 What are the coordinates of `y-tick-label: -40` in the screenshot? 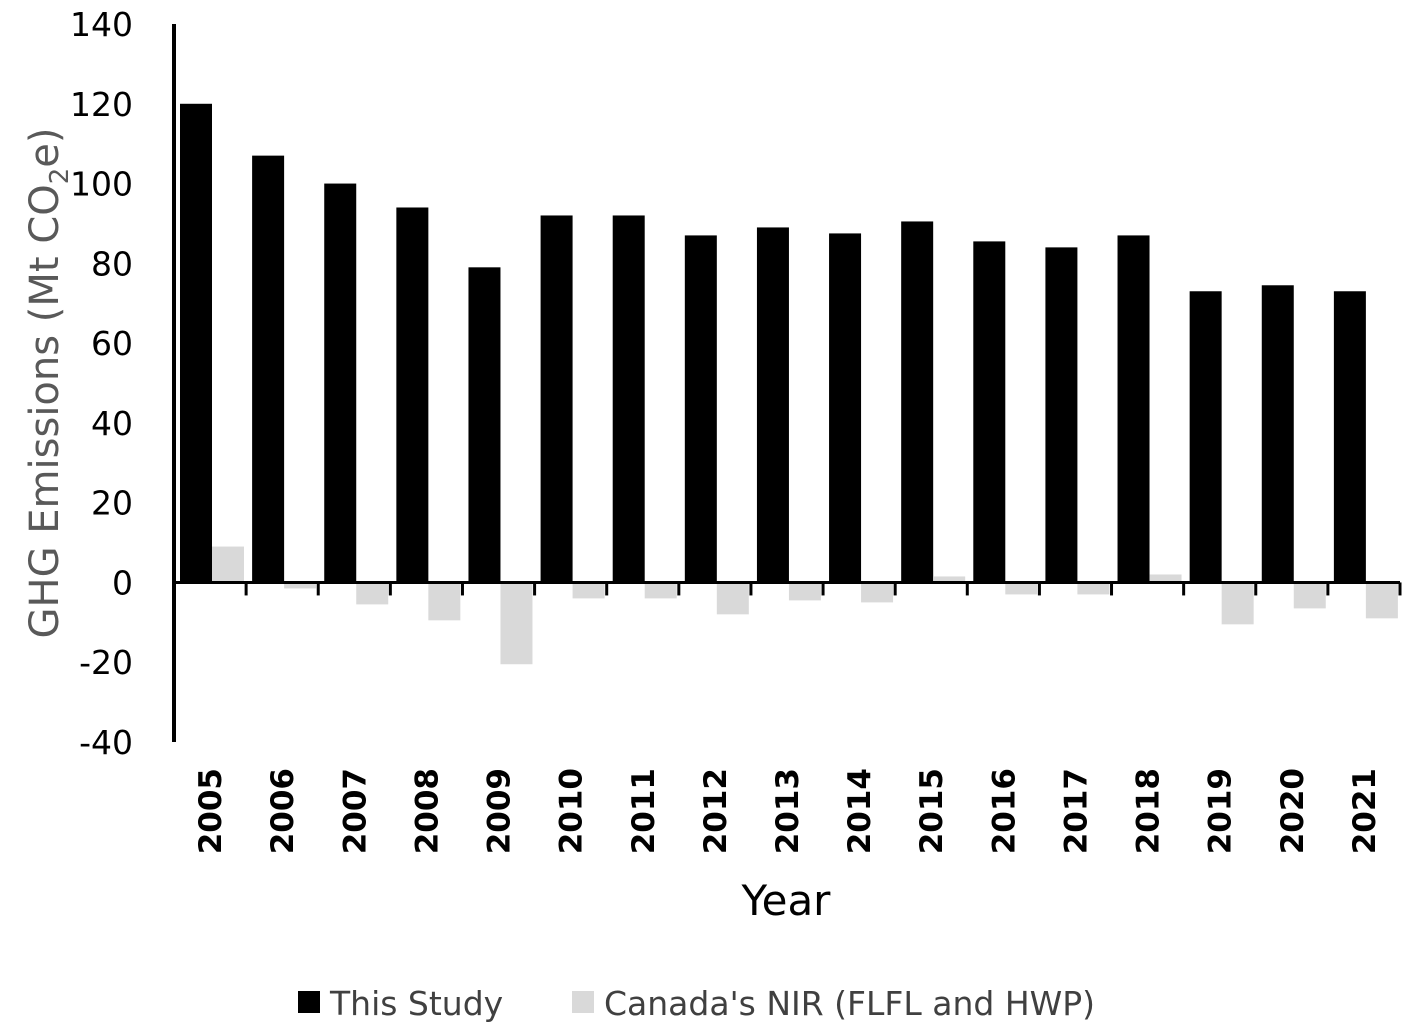 It's located at (106, 742).